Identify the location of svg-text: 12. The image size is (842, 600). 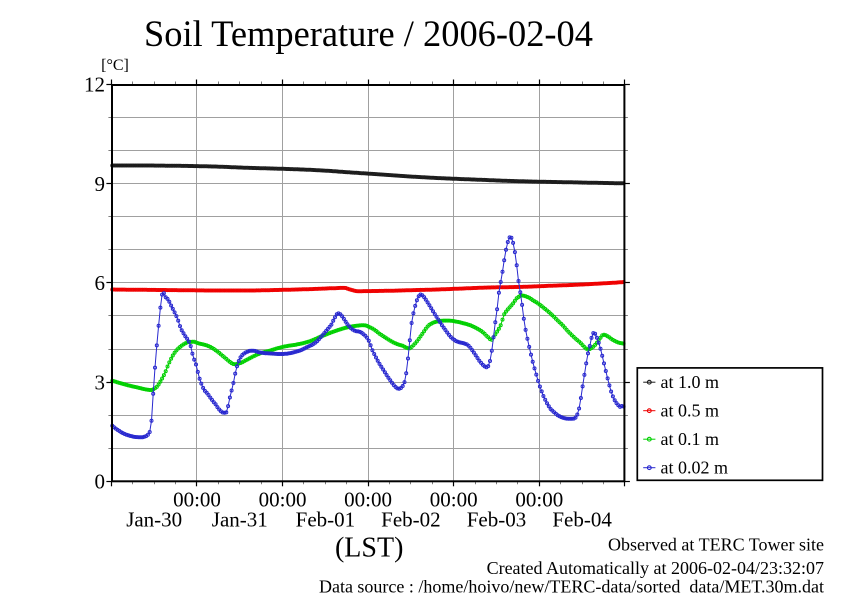
(94, 85).